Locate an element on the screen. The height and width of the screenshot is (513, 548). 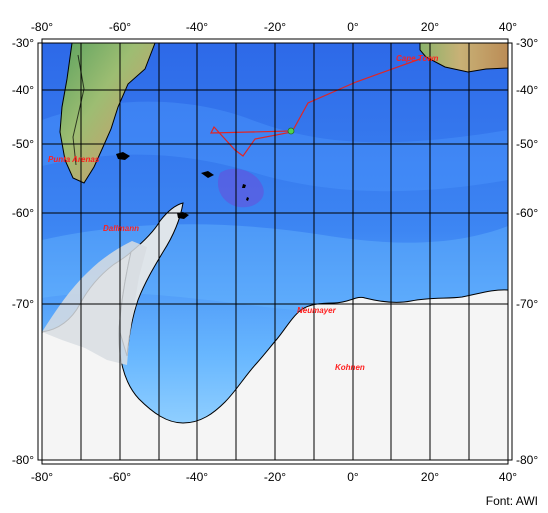
bottom-longitude-labels: -80° -60° -40° -20° 0° 20° 40° is located at coordinates (274, 477).